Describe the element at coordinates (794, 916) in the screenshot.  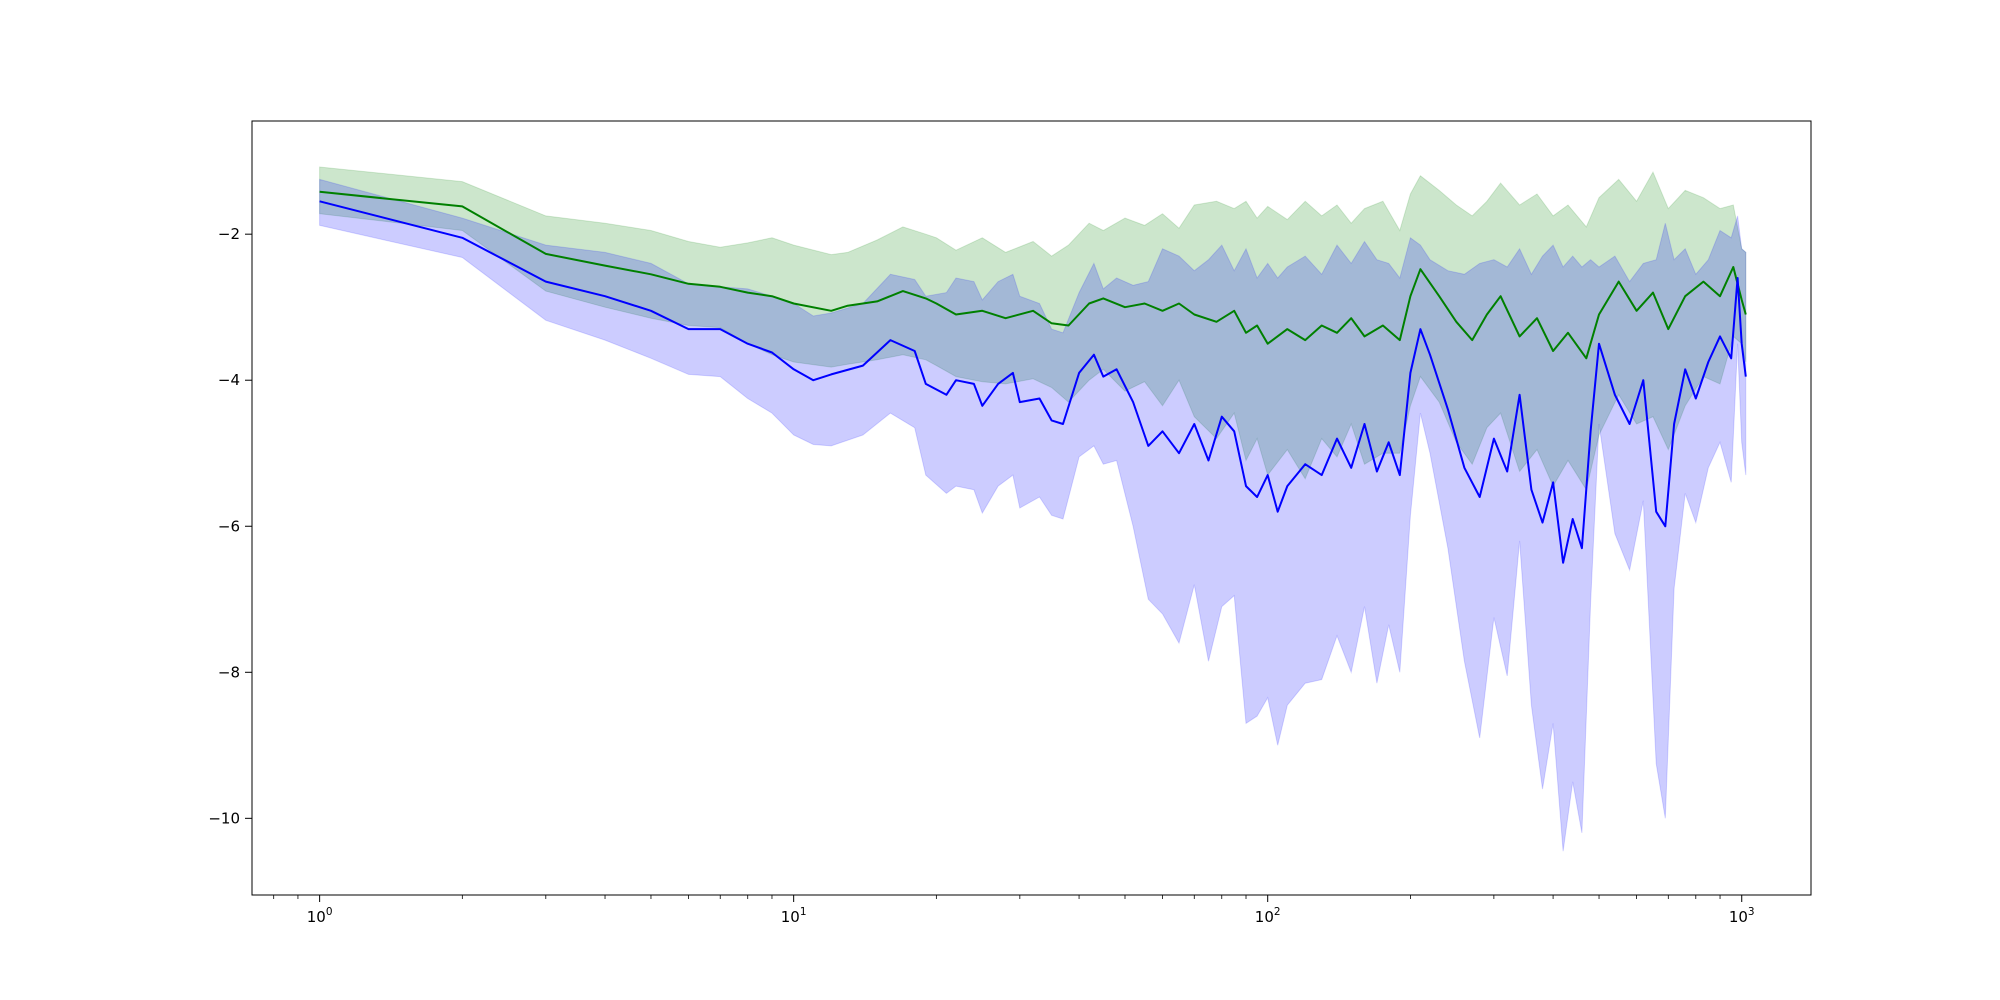
I see `x-tick-label: 10¹` at that location.